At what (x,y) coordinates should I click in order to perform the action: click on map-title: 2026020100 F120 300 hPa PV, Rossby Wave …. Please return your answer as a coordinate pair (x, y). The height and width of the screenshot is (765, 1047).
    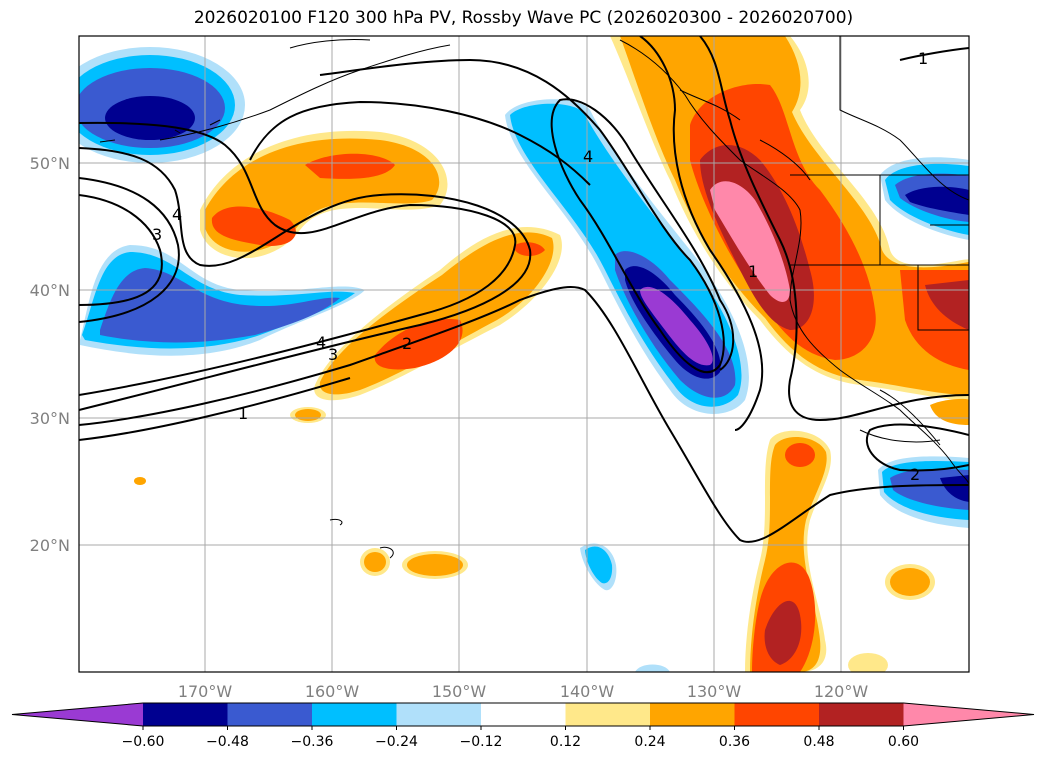
    Looking at the image, I should click on (523, 18).